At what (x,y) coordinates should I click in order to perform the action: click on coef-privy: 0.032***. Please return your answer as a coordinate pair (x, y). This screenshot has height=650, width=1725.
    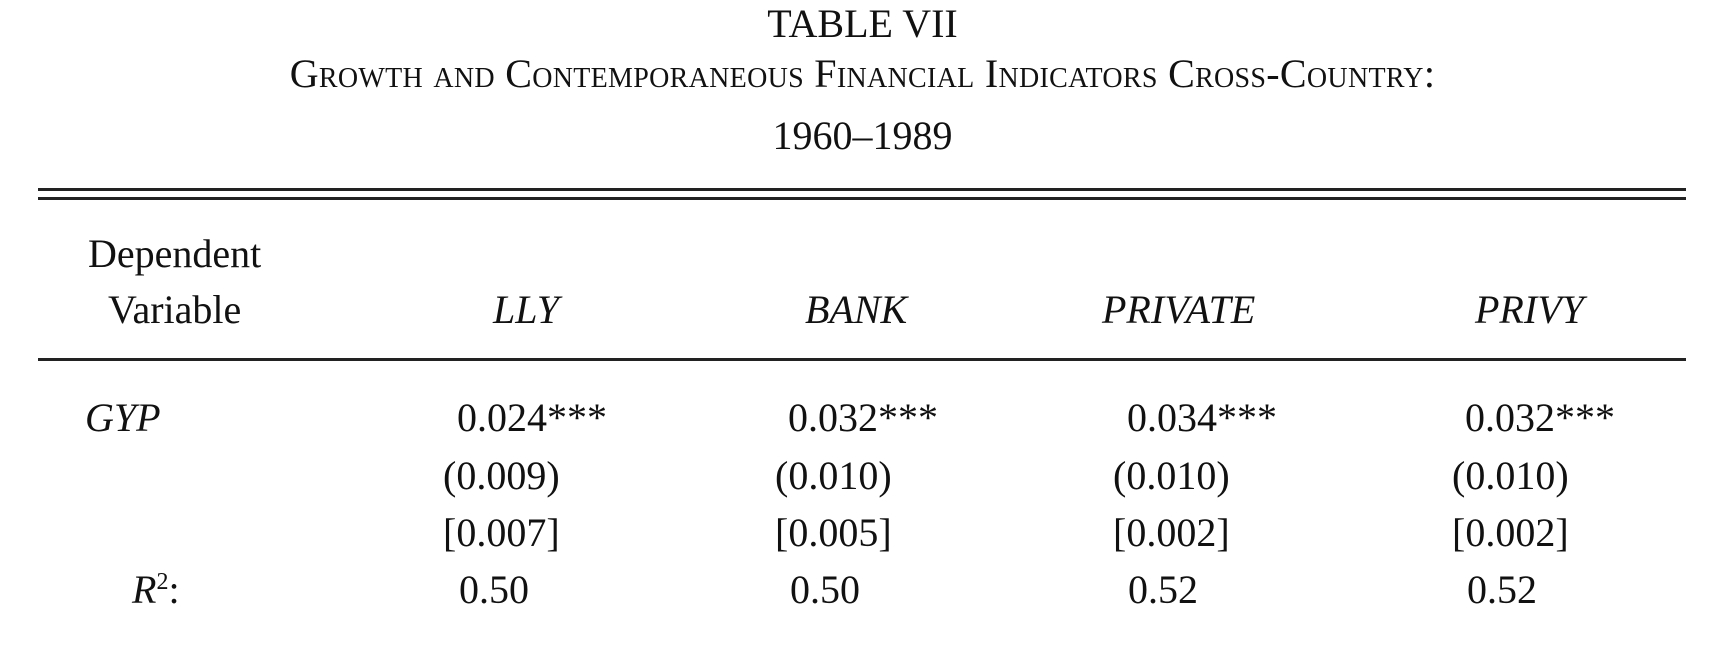
    Looking at the image, I should click on (1540, 417).